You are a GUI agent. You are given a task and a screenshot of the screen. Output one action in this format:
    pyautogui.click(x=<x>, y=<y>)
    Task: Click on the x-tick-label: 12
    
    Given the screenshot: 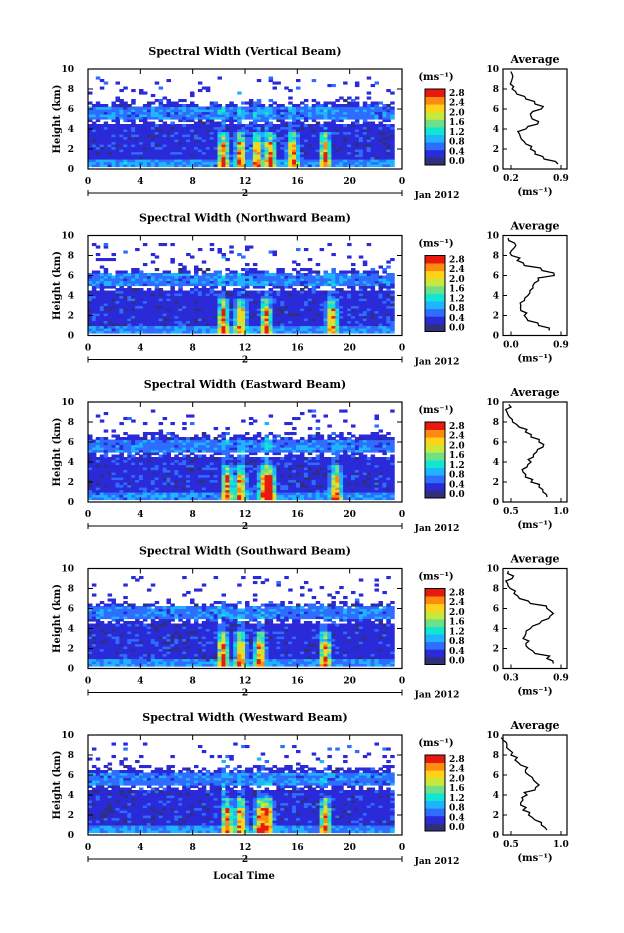 What is the action you would take?
    pyautogui.click(x=245, y=182)
    